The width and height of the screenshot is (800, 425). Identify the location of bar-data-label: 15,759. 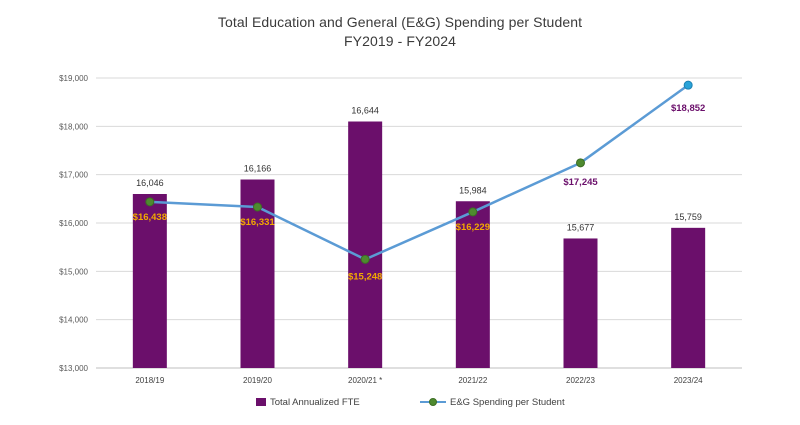
(688, 217).